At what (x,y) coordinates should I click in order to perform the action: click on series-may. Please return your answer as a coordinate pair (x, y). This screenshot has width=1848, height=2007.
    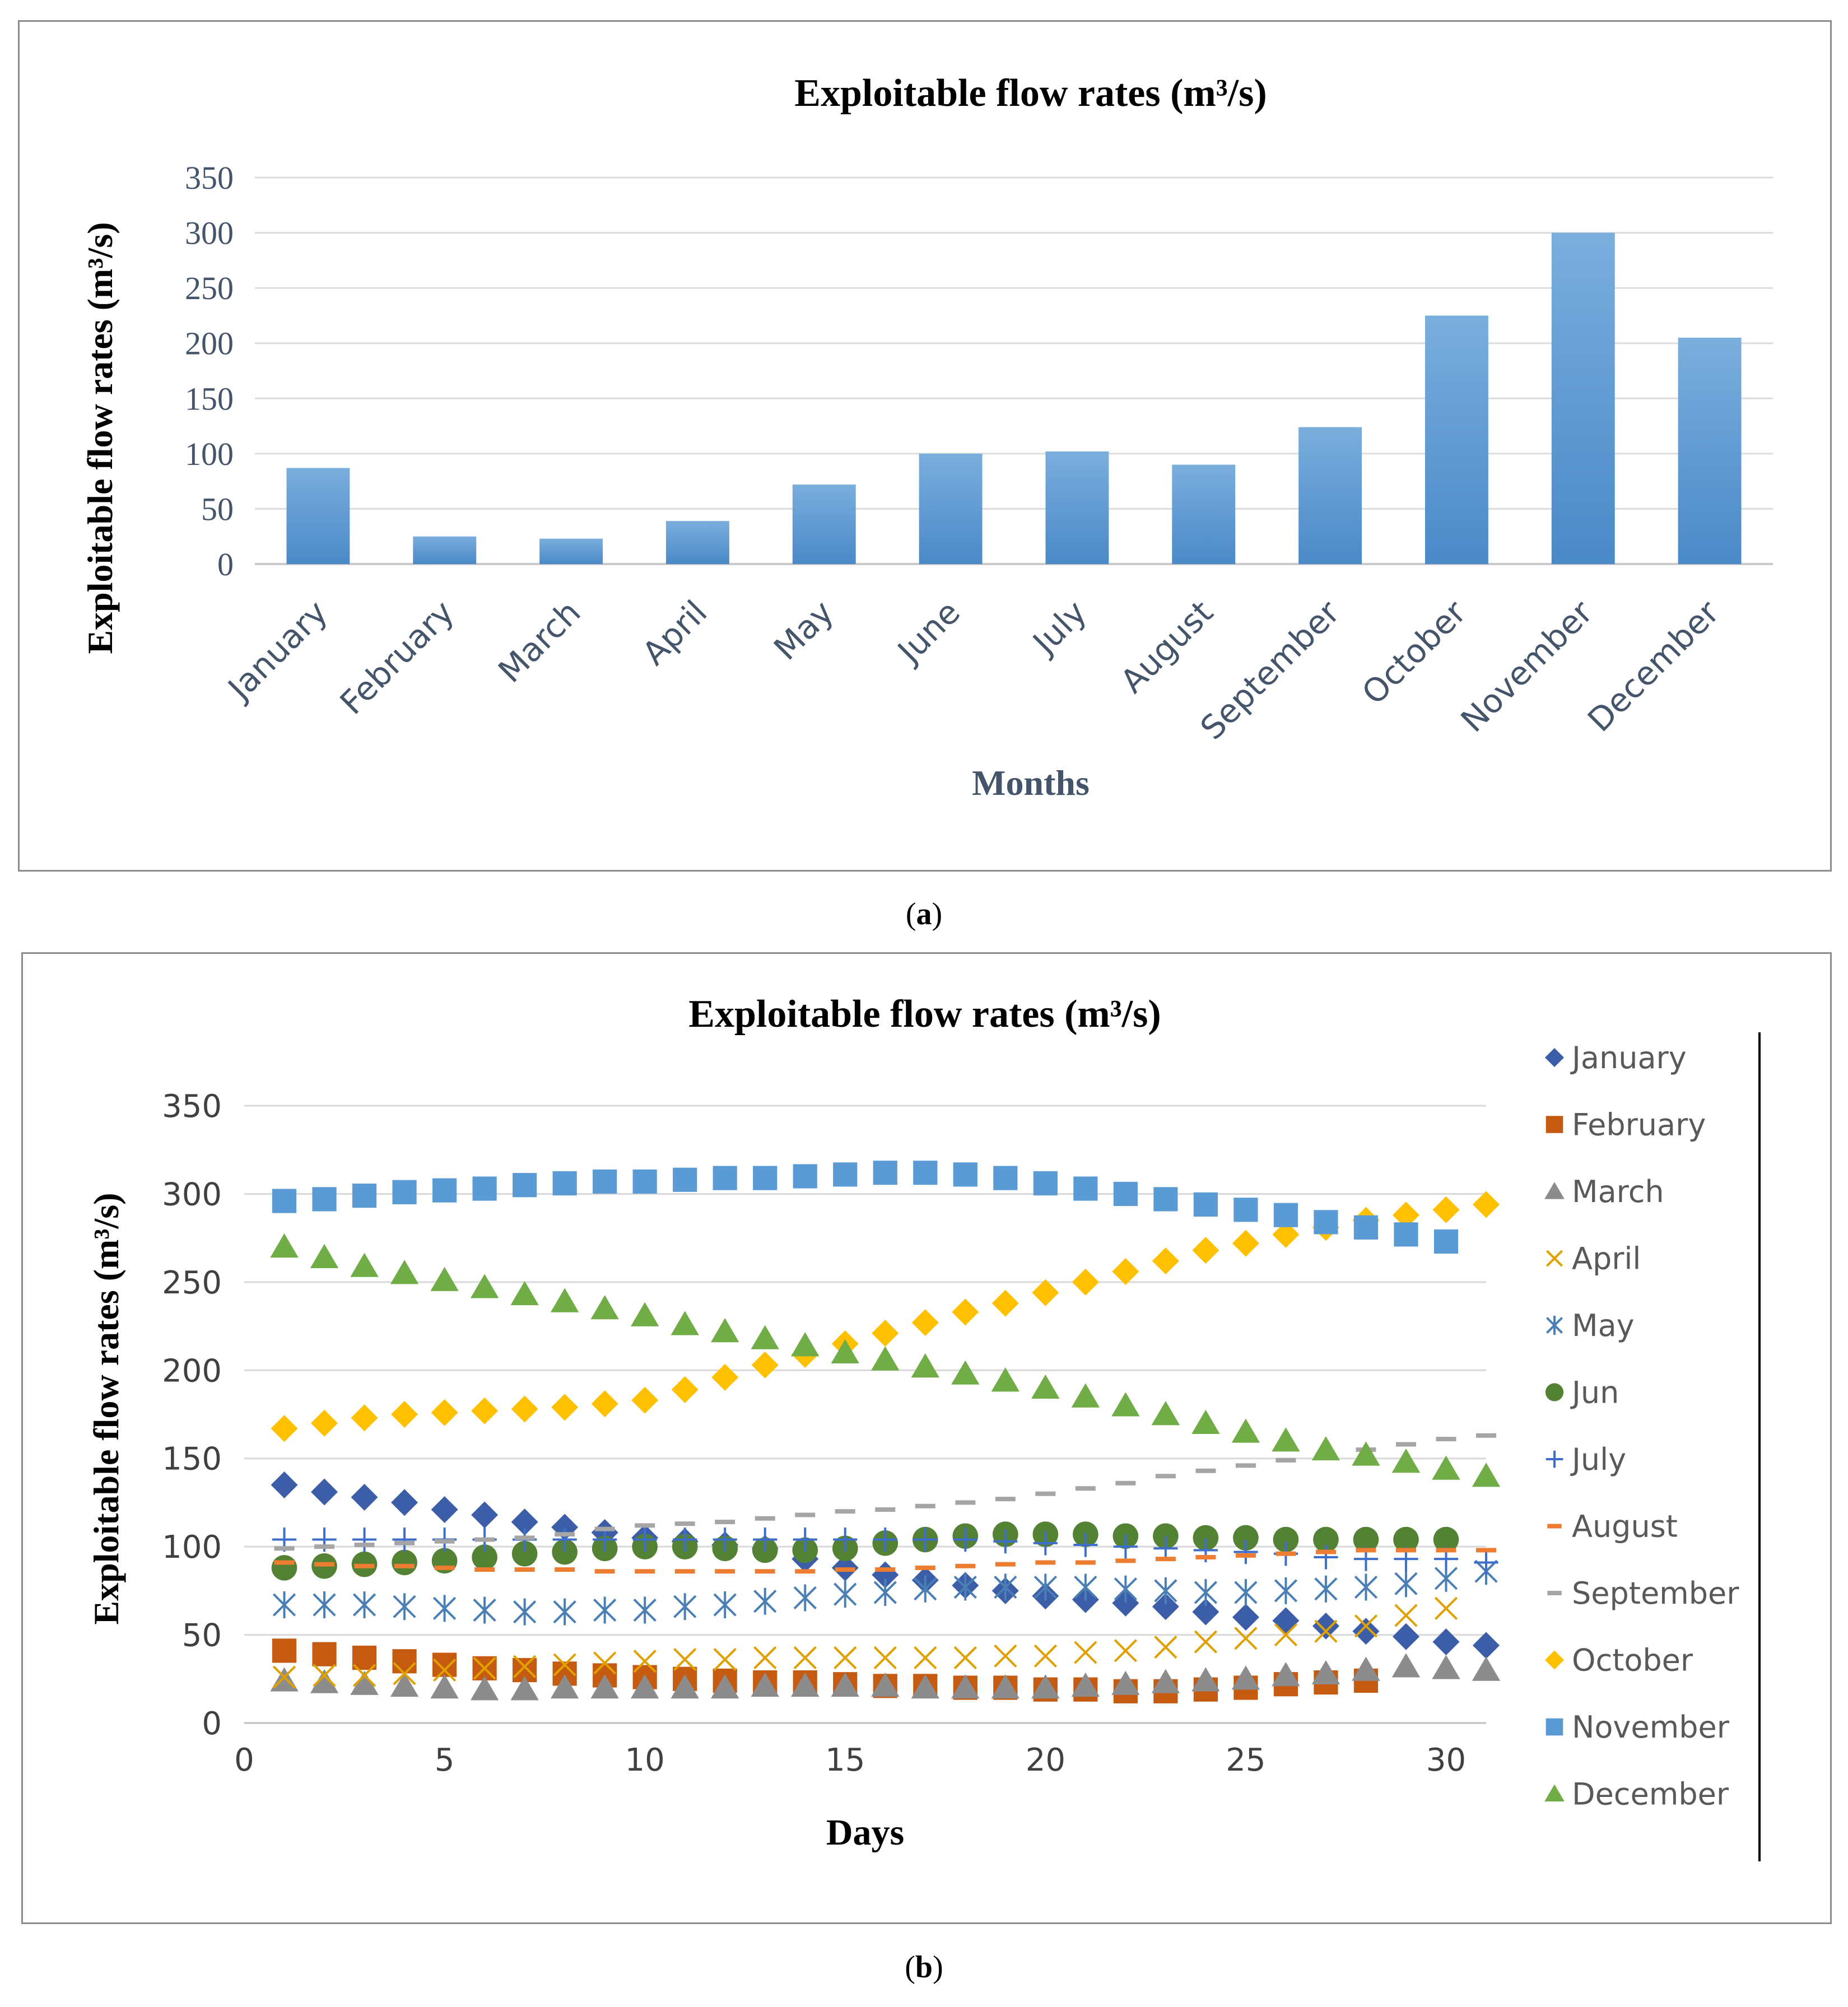
    Looking at the image, I should click on (885, 1592).